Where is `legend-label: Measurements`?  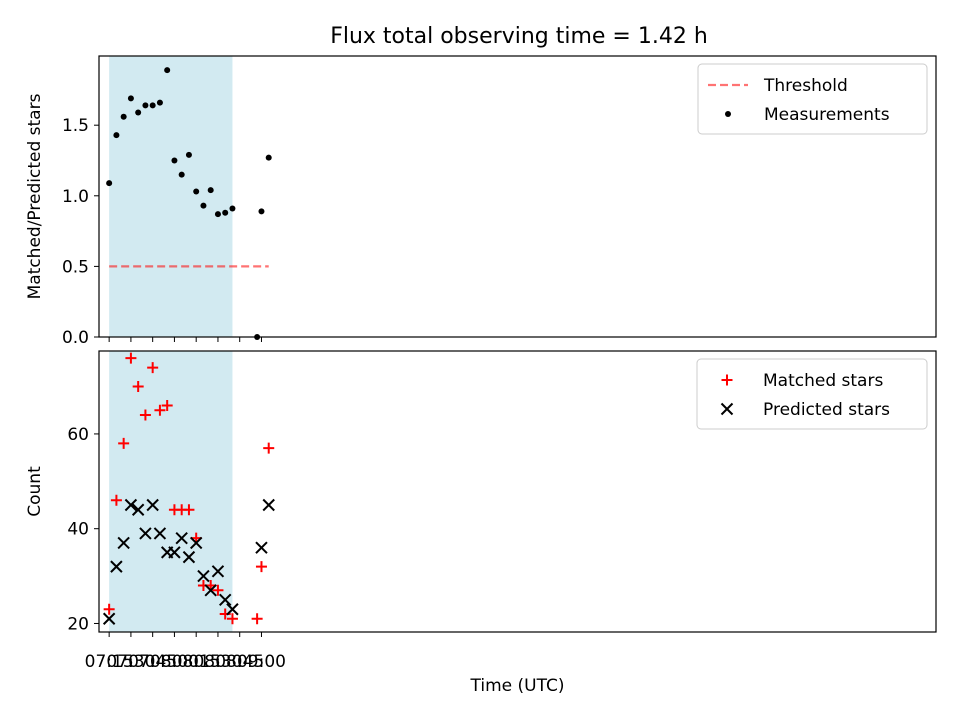 legend-label: Measurements is located at coordinates (827, 115).